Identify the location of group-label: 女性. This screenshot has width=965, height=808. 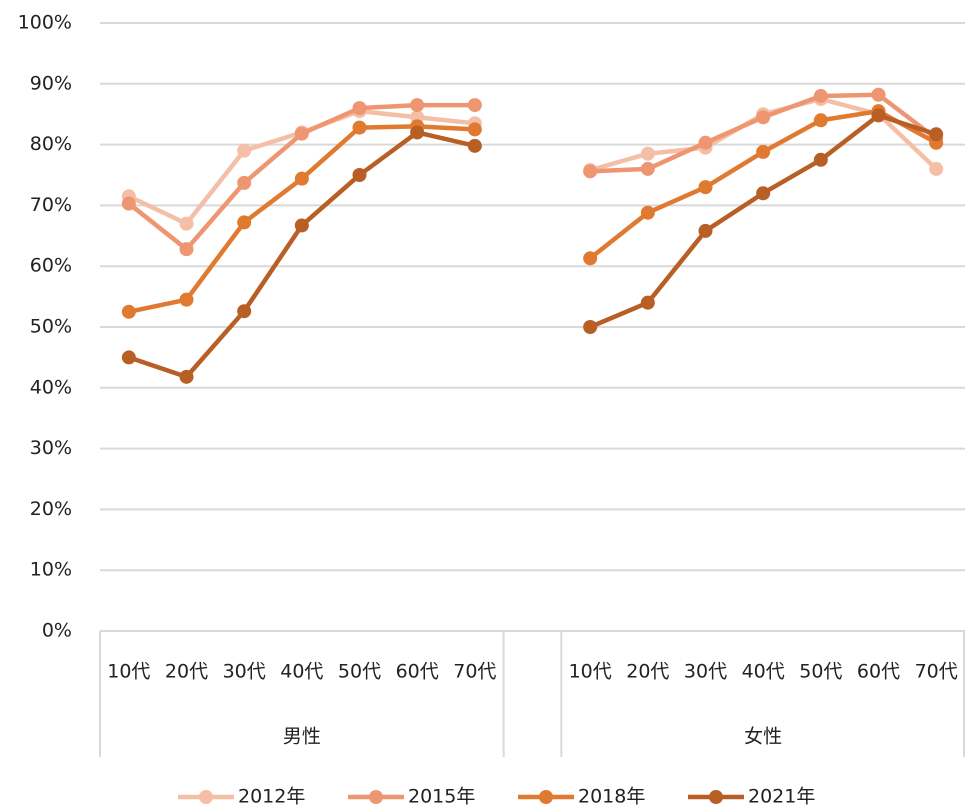
(763, 737).